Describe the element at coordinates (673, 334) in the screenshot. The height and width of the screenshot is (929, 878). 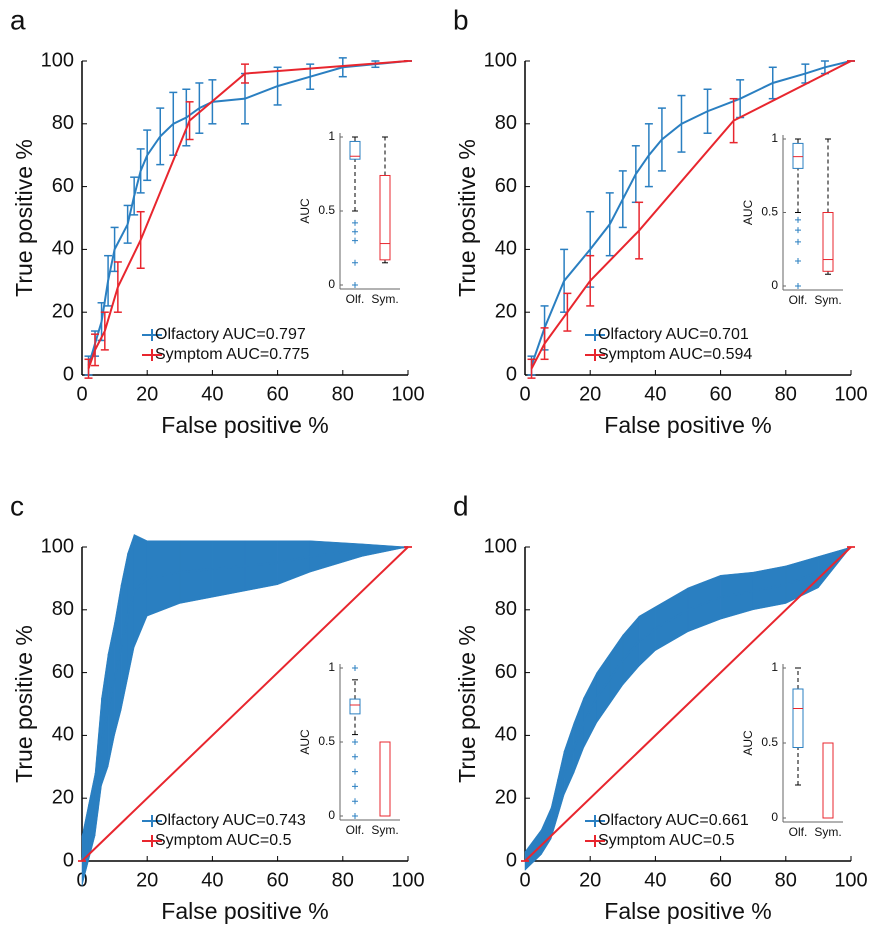
I see `legend-label: Olfactory AUC=0.701` at that location.